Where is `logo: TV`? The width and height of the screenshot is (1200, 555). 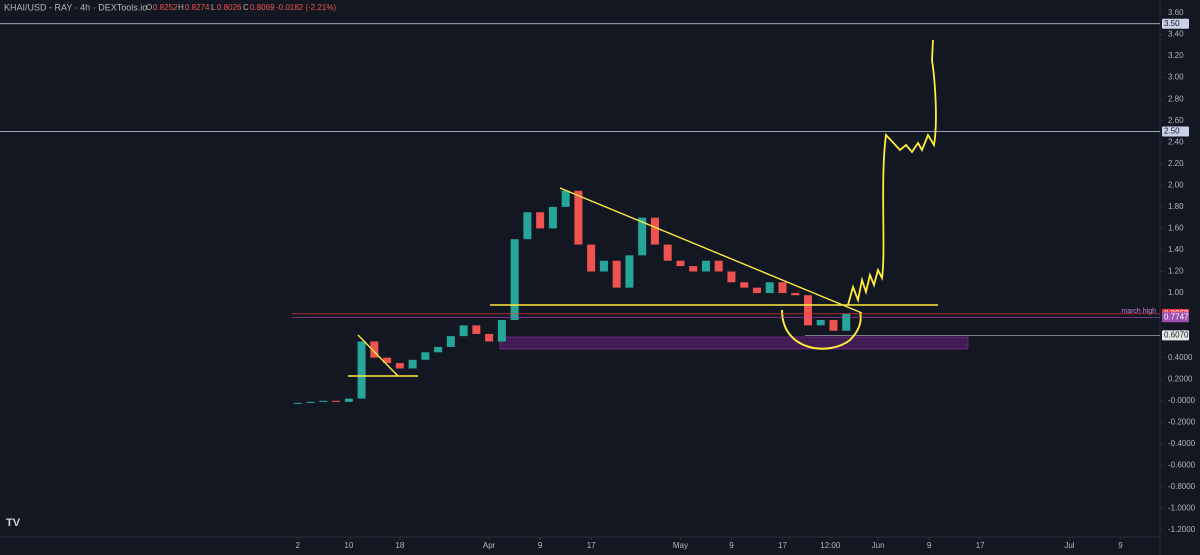 logo: TV is located at coordinates (13, 523).